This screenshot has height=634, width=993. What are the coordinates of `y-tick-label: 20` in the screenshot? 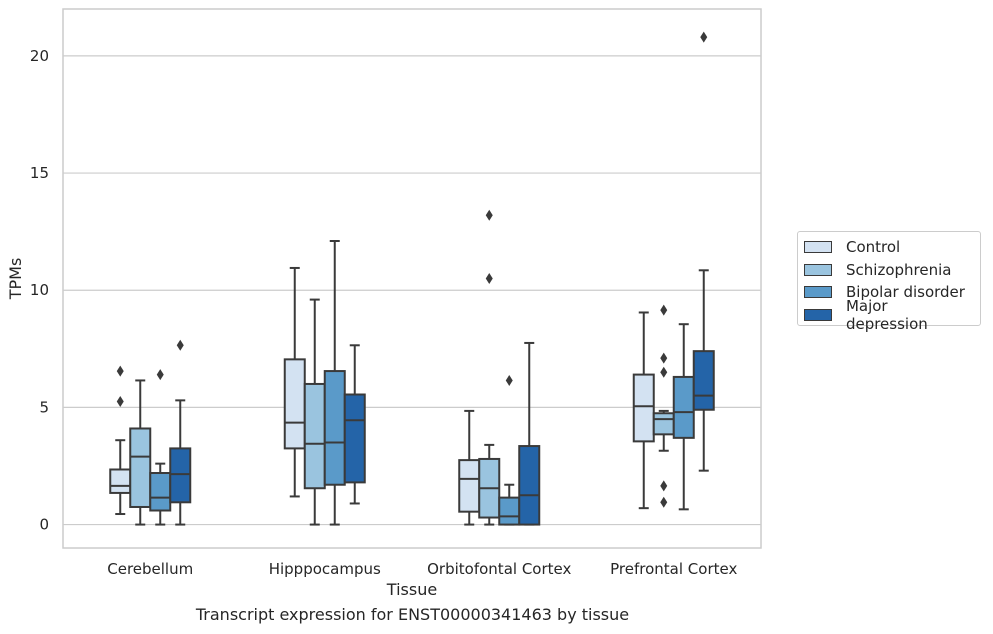 It's located at (39, 56).